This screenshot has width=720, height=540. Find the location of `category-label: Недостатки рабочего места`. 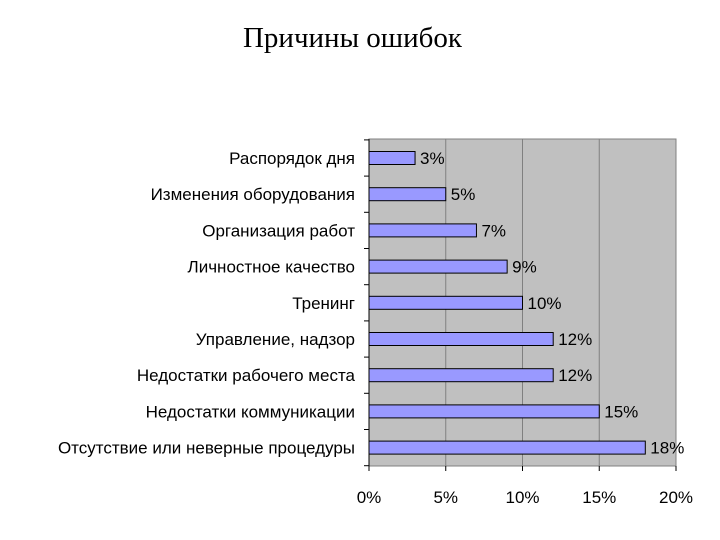

category-label: Недостатки рабочего места is located at coordinates (246, 375).